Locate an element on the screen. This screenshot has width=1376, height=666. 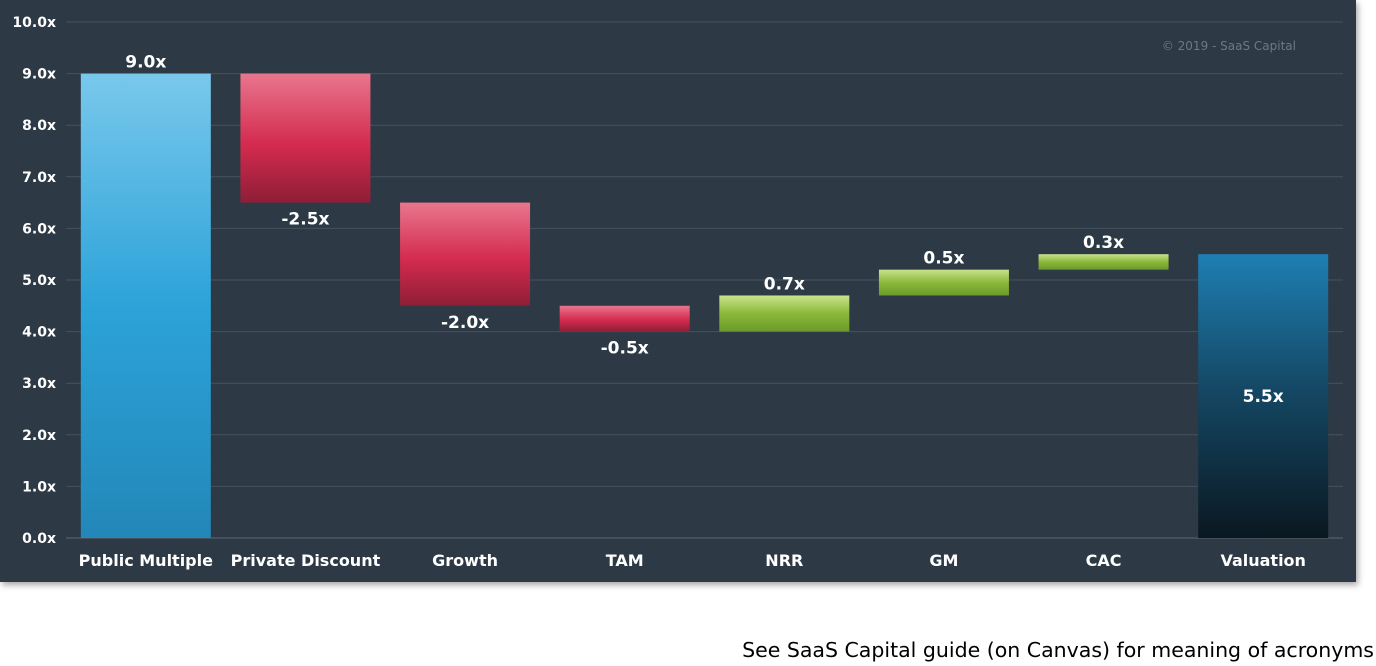
y-tick-label: 5.0x is located at coordinates (39, 281).